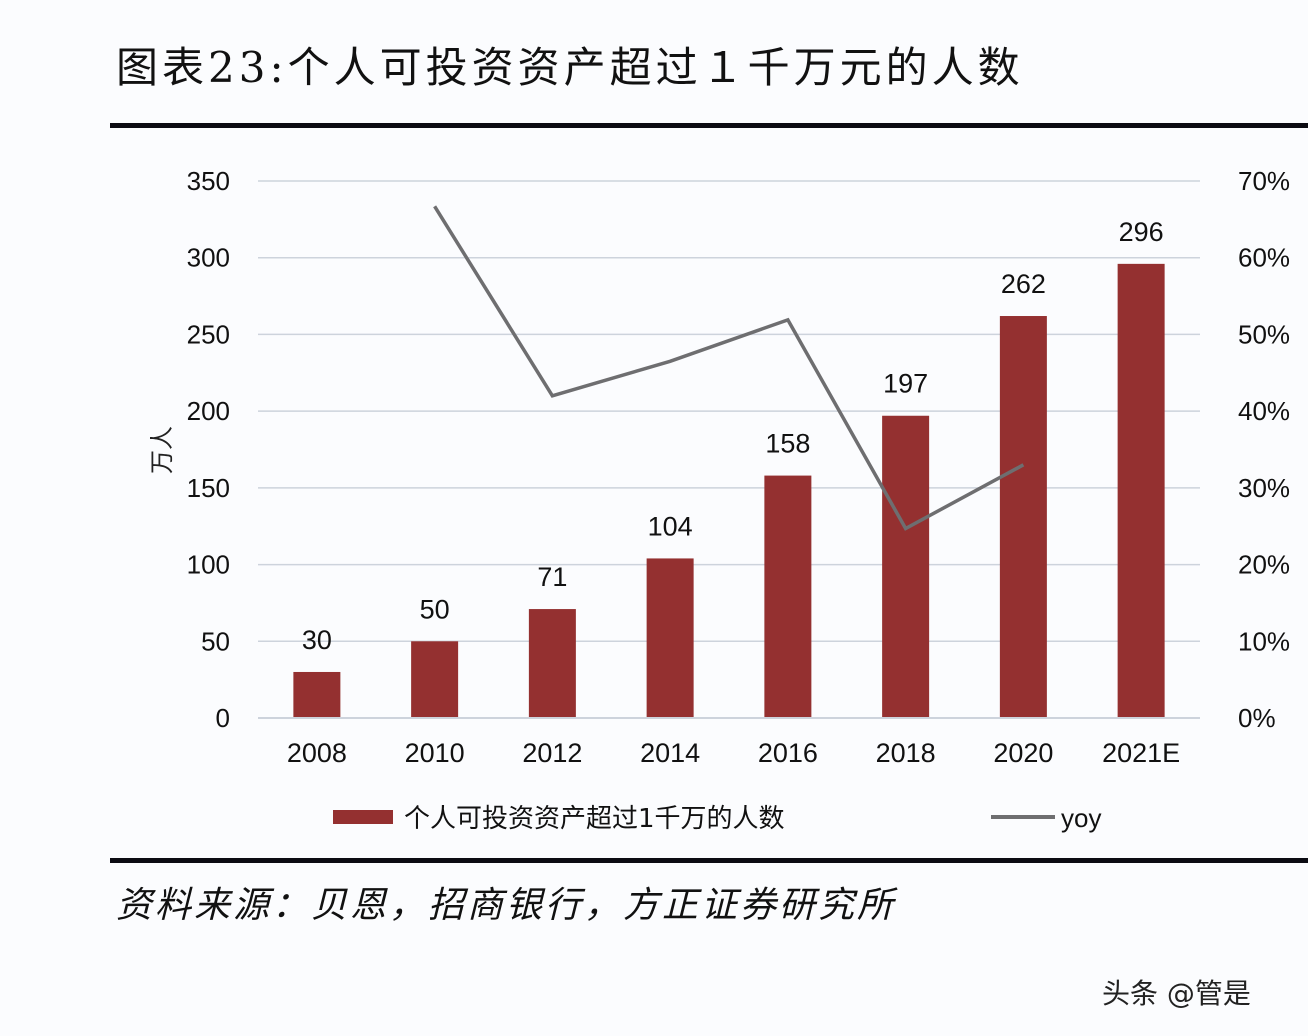 This screenshot has height=1036, width=1308. What do you see at coordinates (1264, 449) in the screenshot?
I see `y-axis-right: 0% 10% 20% 30% 40% 50% 60% 70%` at bounding box center [1264, 449].